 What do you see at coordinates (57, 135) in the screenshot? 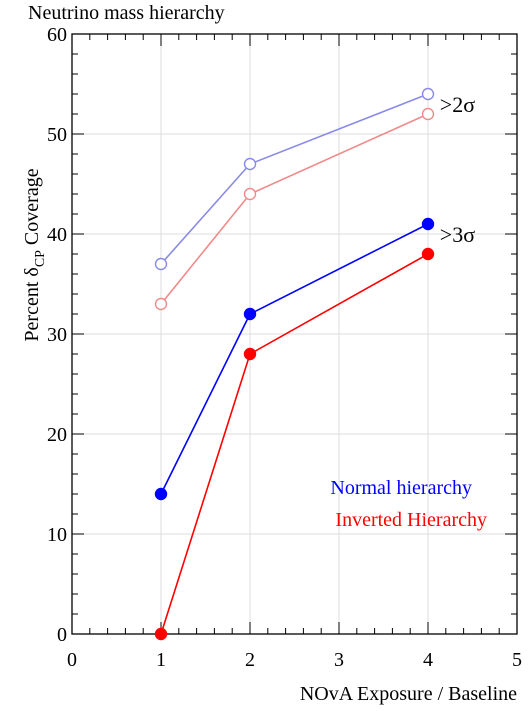
I see `y-tick-label: 50` at bounding box center [57, 135].